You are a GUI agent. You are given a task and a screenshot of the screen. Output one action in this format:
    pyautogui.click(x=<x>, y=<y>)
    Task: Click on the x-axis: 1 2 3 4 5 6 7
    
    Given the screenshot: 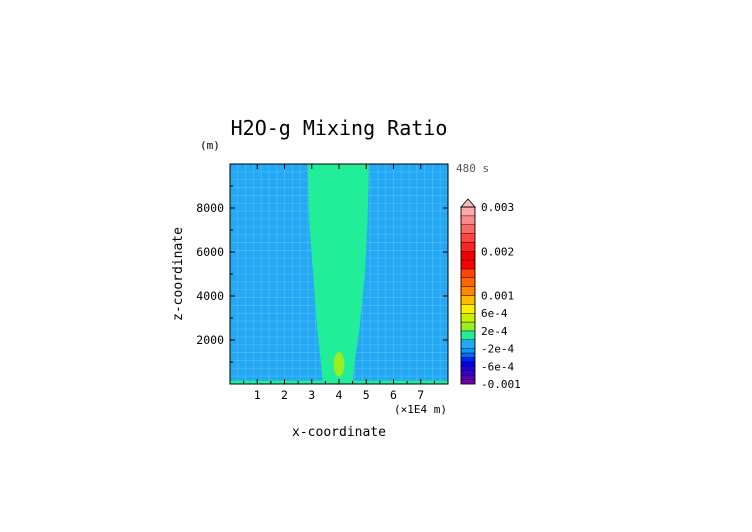 What is the action you would take?
    pyautogui.click(x=339, y=283)
    